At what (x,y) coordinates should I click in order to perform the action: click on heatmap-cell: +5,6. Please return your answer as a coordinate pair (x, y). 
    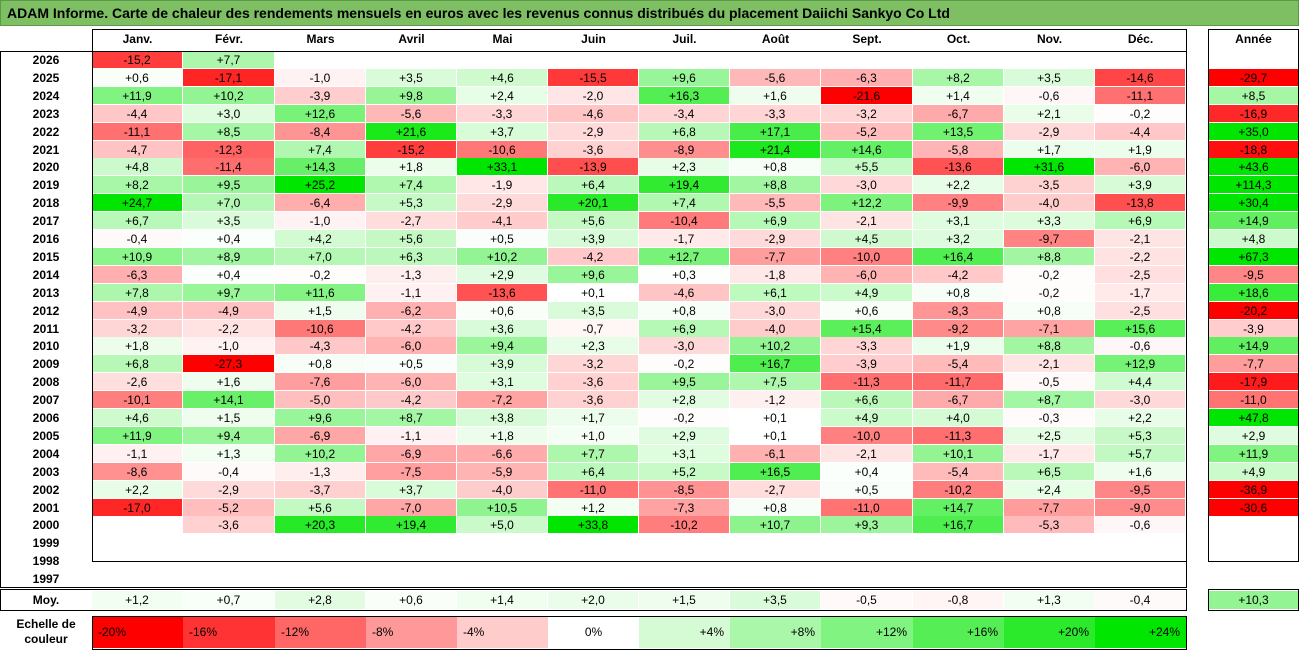
    Looking at the image, I should click on (593, 221).